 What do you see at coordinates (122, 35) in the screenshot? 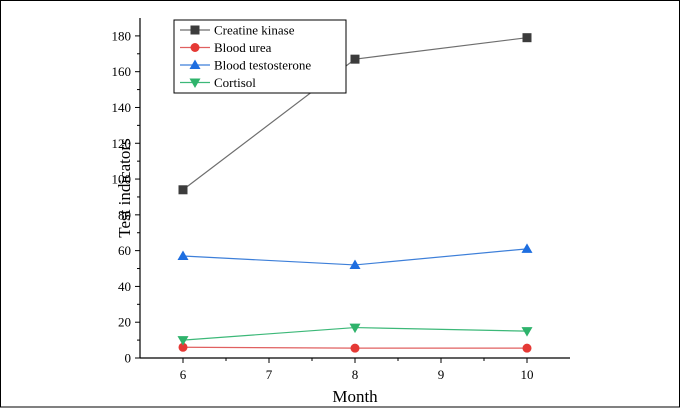
I see `y-tick-label: 180` at bounding box center [122, 35].